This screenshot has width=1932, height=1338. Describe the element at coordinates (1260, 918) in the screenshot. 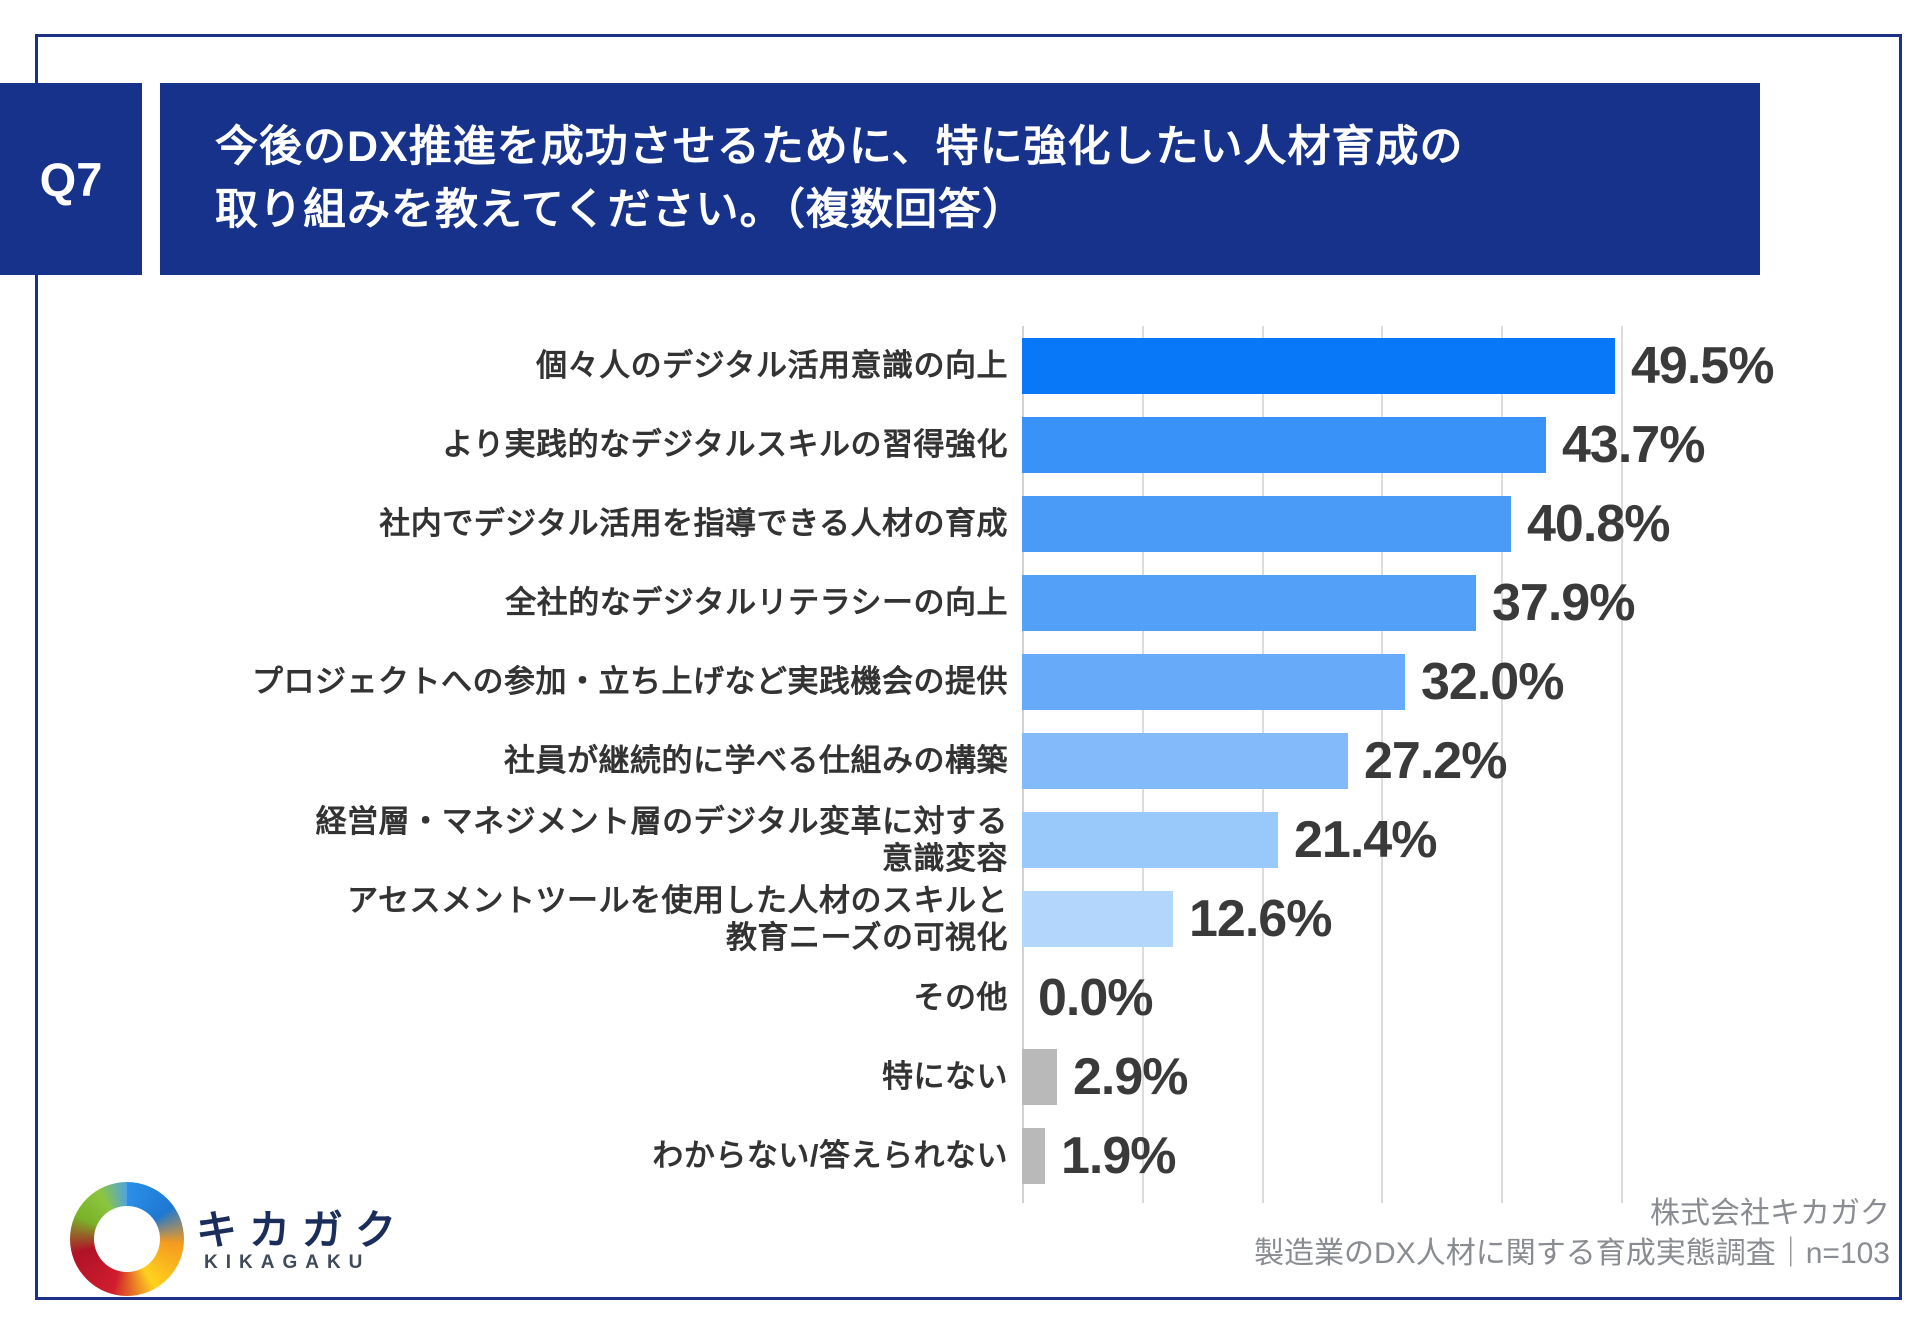

I see `value-label: 12.6%` at that location.